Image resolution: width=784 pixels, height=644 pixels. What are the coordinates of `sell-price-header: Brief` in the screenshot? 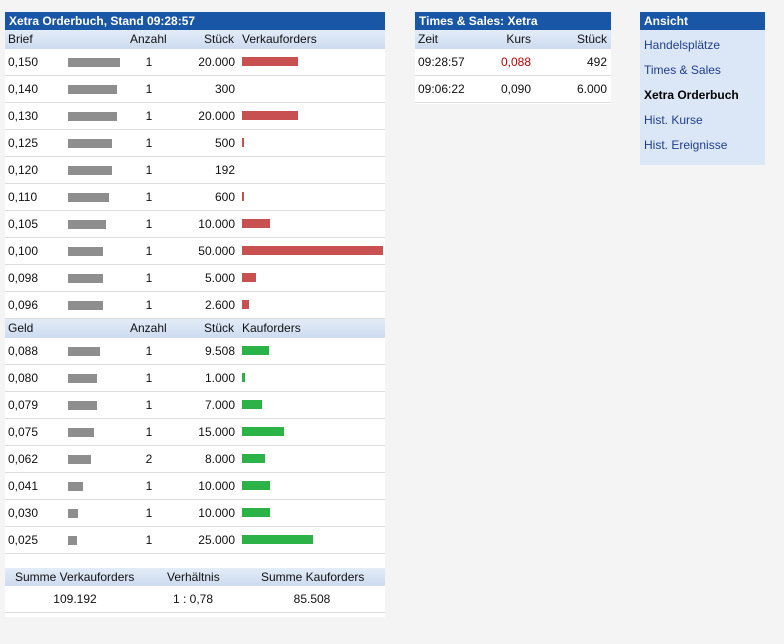 It's located at (20, 39).